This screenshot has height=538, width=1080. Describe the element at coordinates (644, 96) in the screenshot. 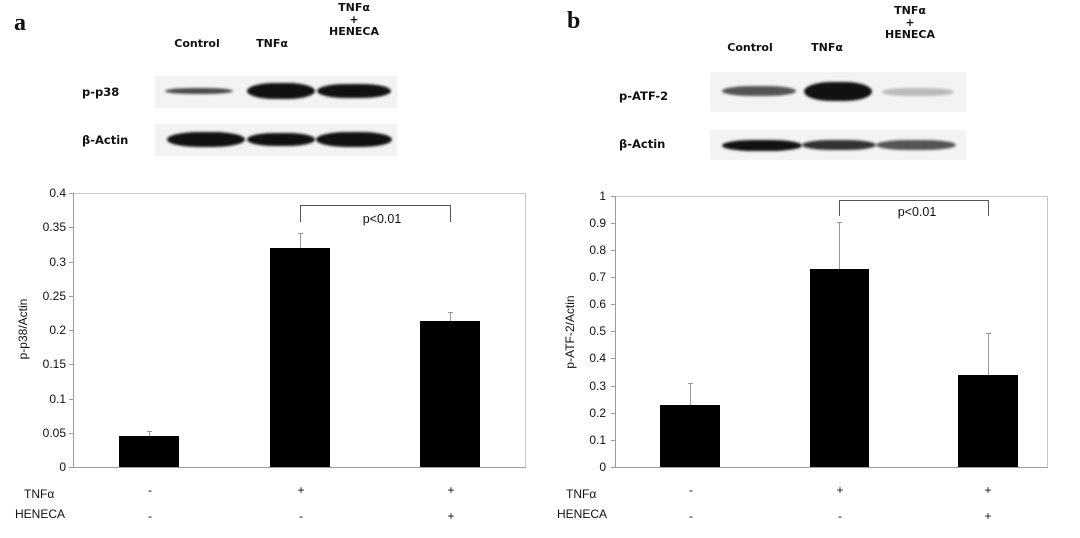

I see `blot-row-label: p-ATF-2` at that location.